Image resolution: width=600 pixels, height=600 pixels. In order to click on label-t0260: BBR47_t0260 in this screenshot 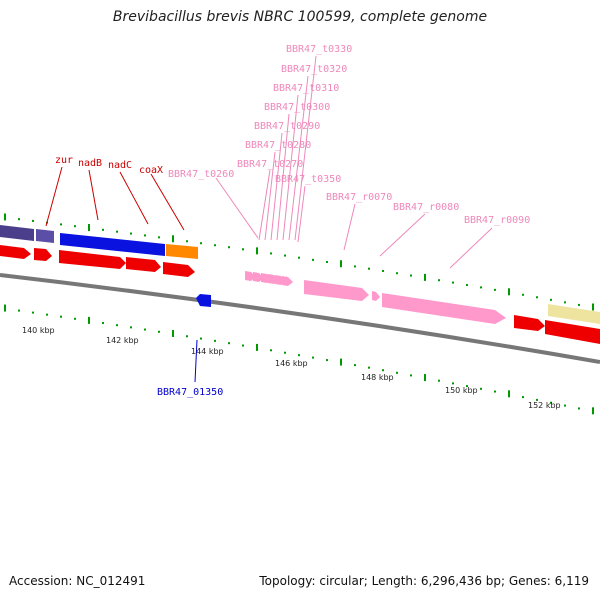, I will do `click(201, 174)`.